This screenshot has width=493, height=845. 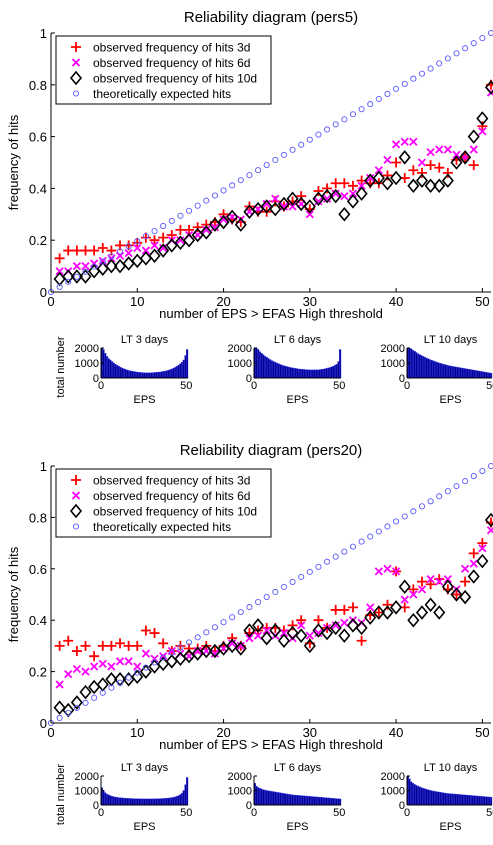 What do you see at coordinates (393, 349) in the screenshot?
I see `y-tick-label: 2000` at bounding box center [393, 349].